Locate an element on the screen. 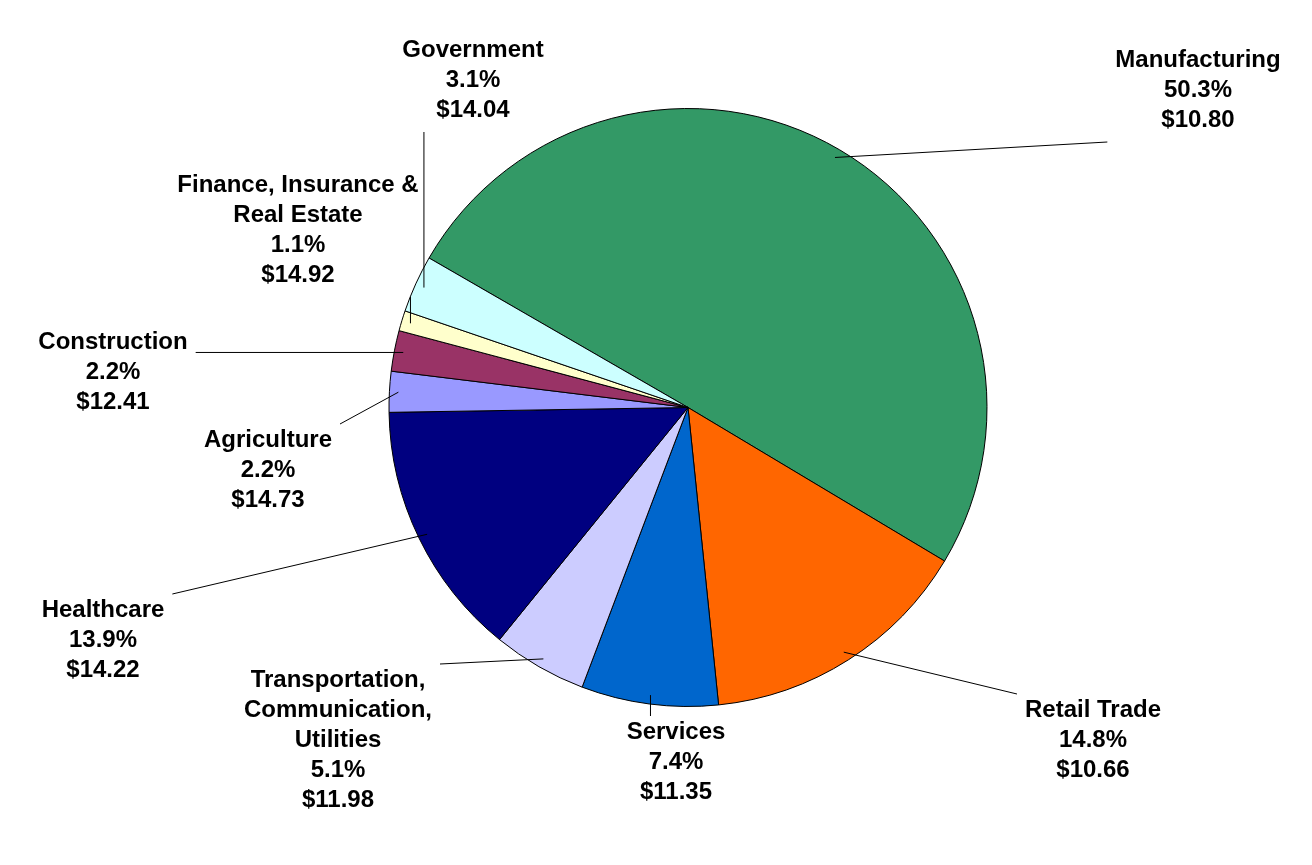 Image resolution: width=1312 pixels, height=865 pixels. data-label: 1.1% $14.92 is located at coordinates (298, 258).